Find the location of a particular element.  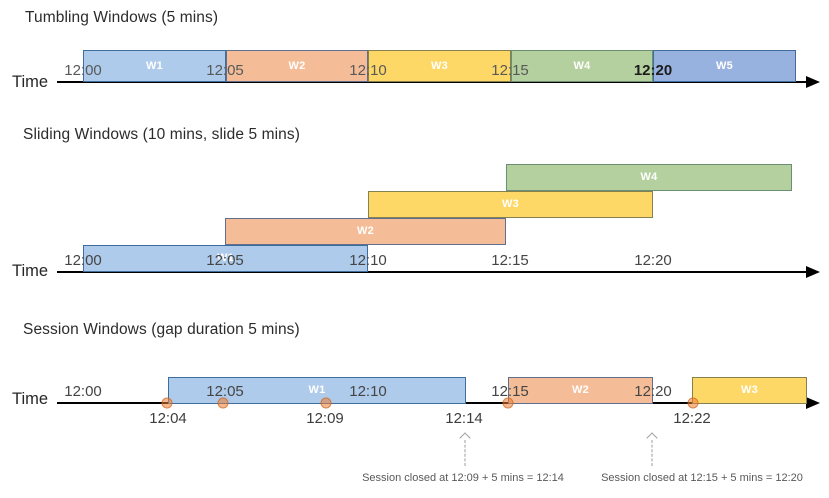

window-tumbling-windows-w3: W3 is located at coordinates (439, 66).